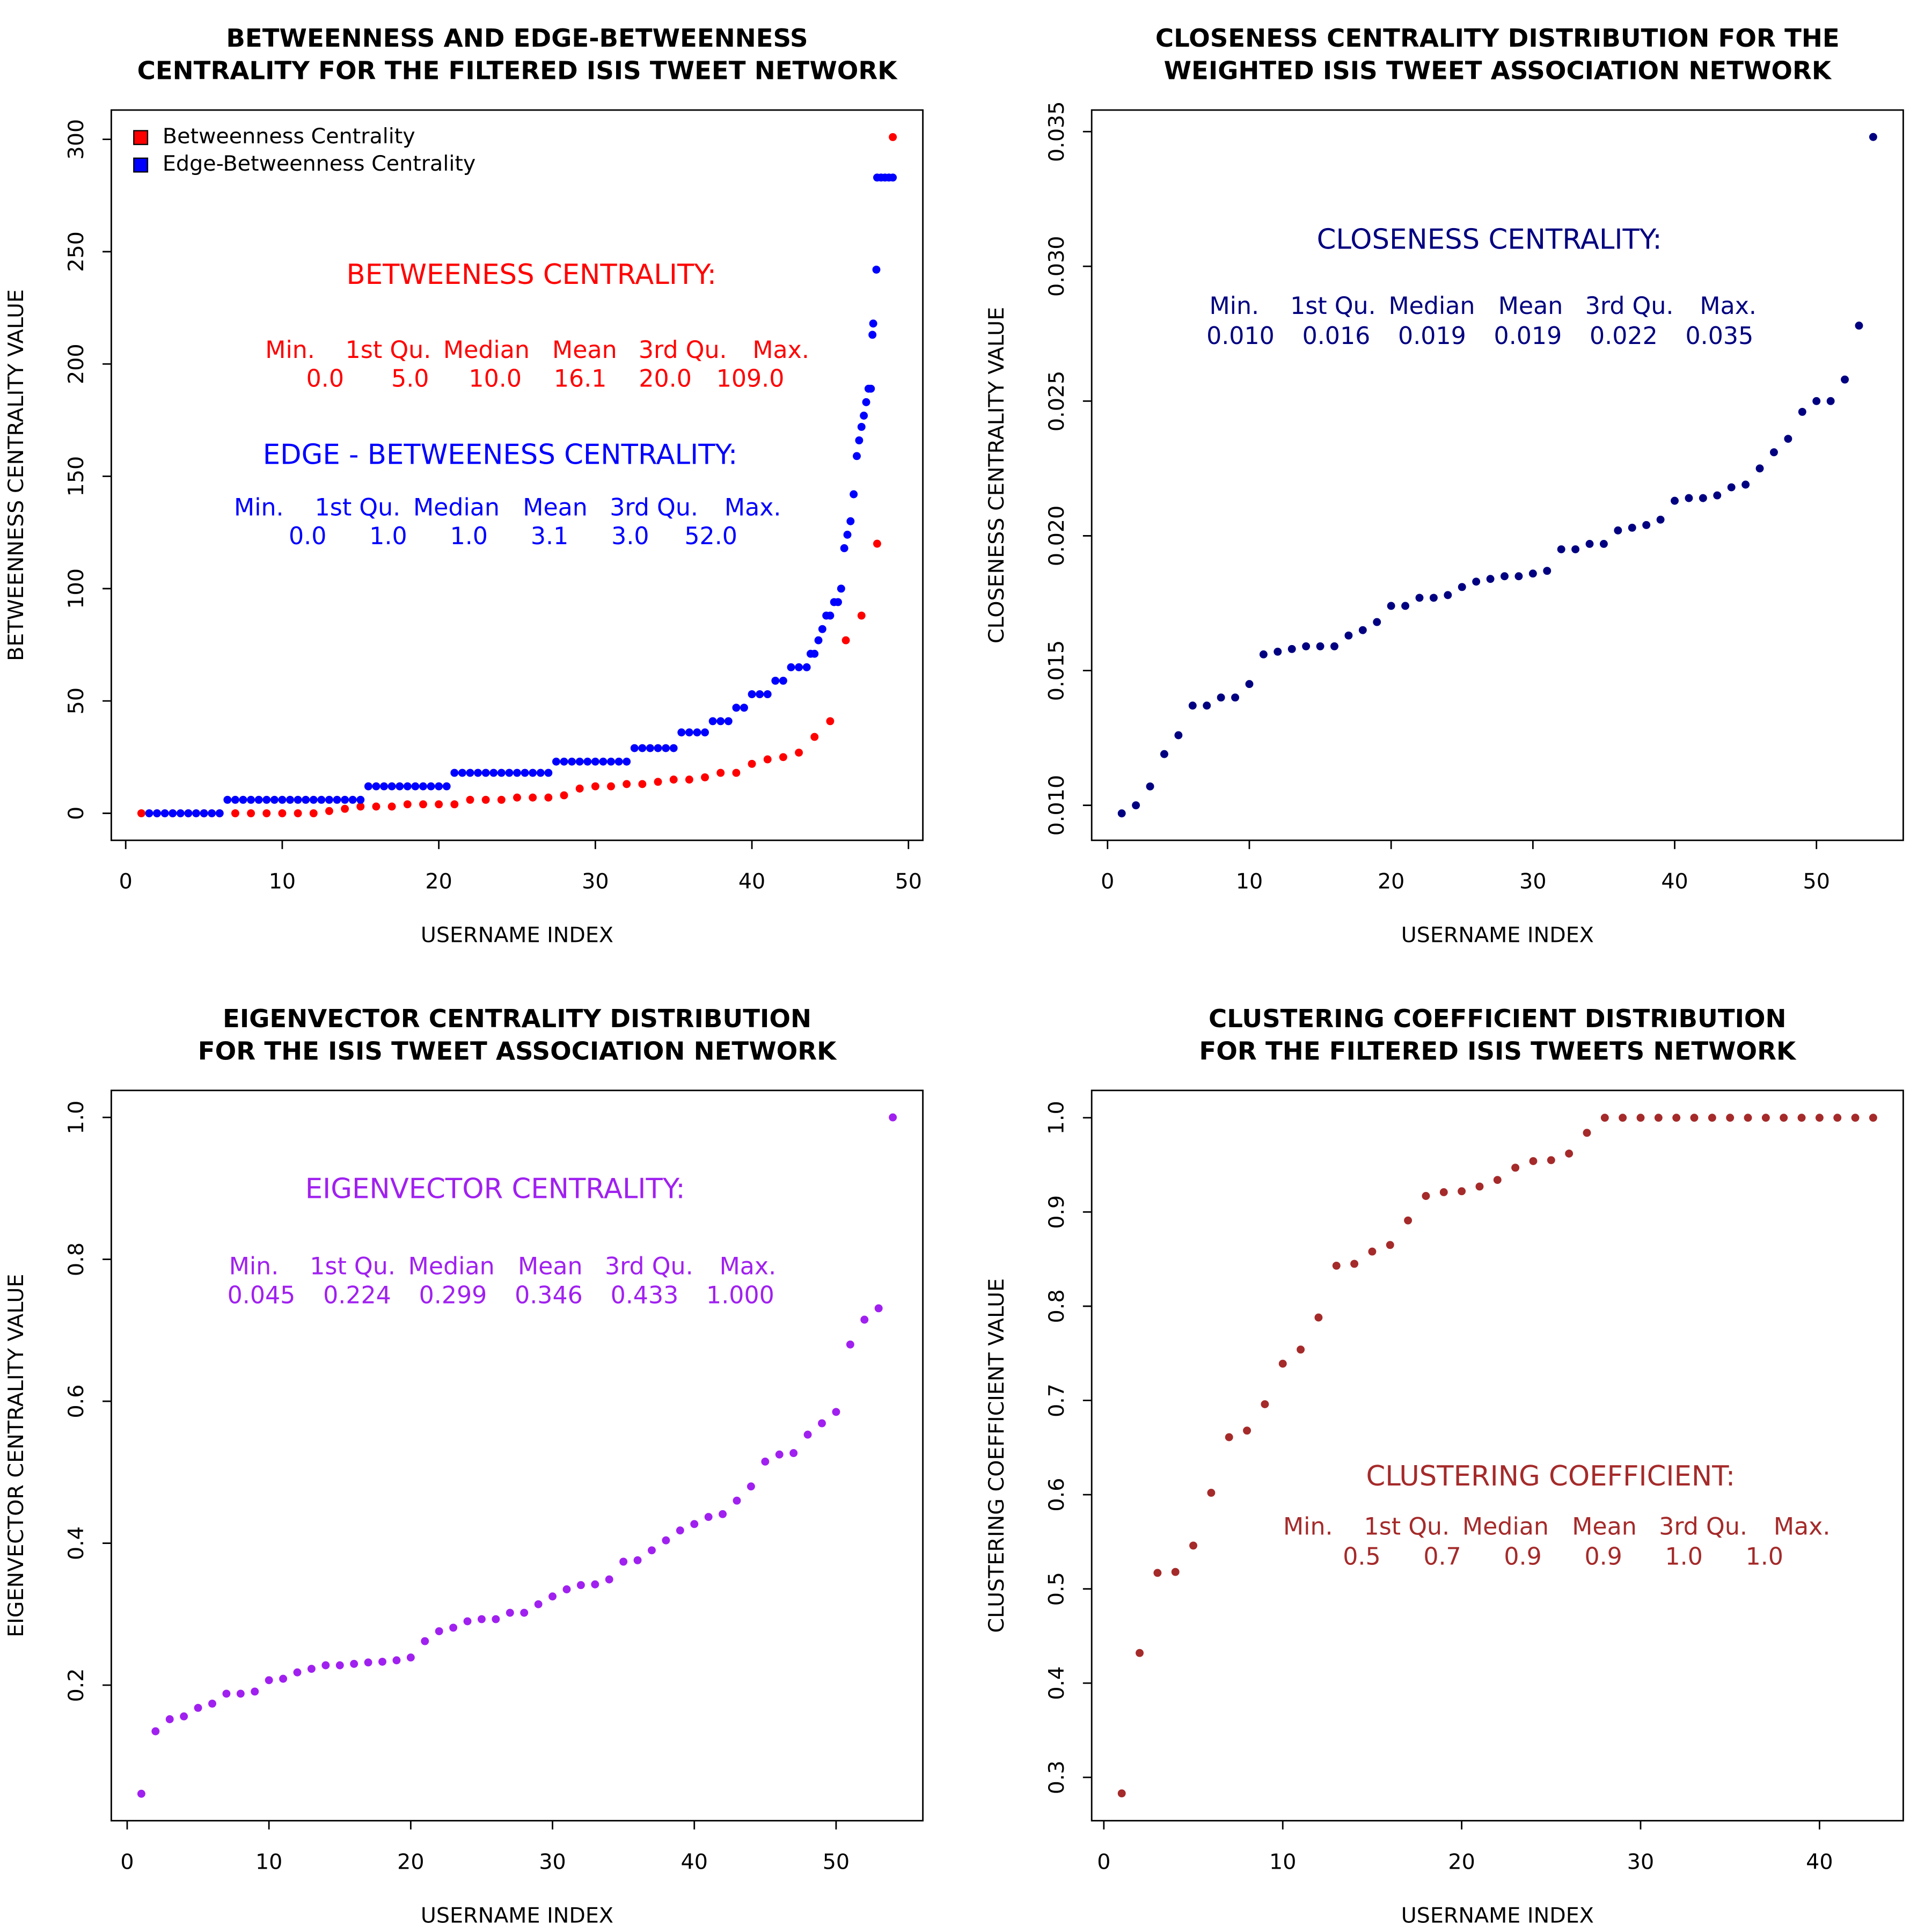 The image size is (1932, 1932). What do you see at coordinates (1528, 336) in the screenshot?
I see `summary-value: 0.019` at bounding box center [1528, 336].